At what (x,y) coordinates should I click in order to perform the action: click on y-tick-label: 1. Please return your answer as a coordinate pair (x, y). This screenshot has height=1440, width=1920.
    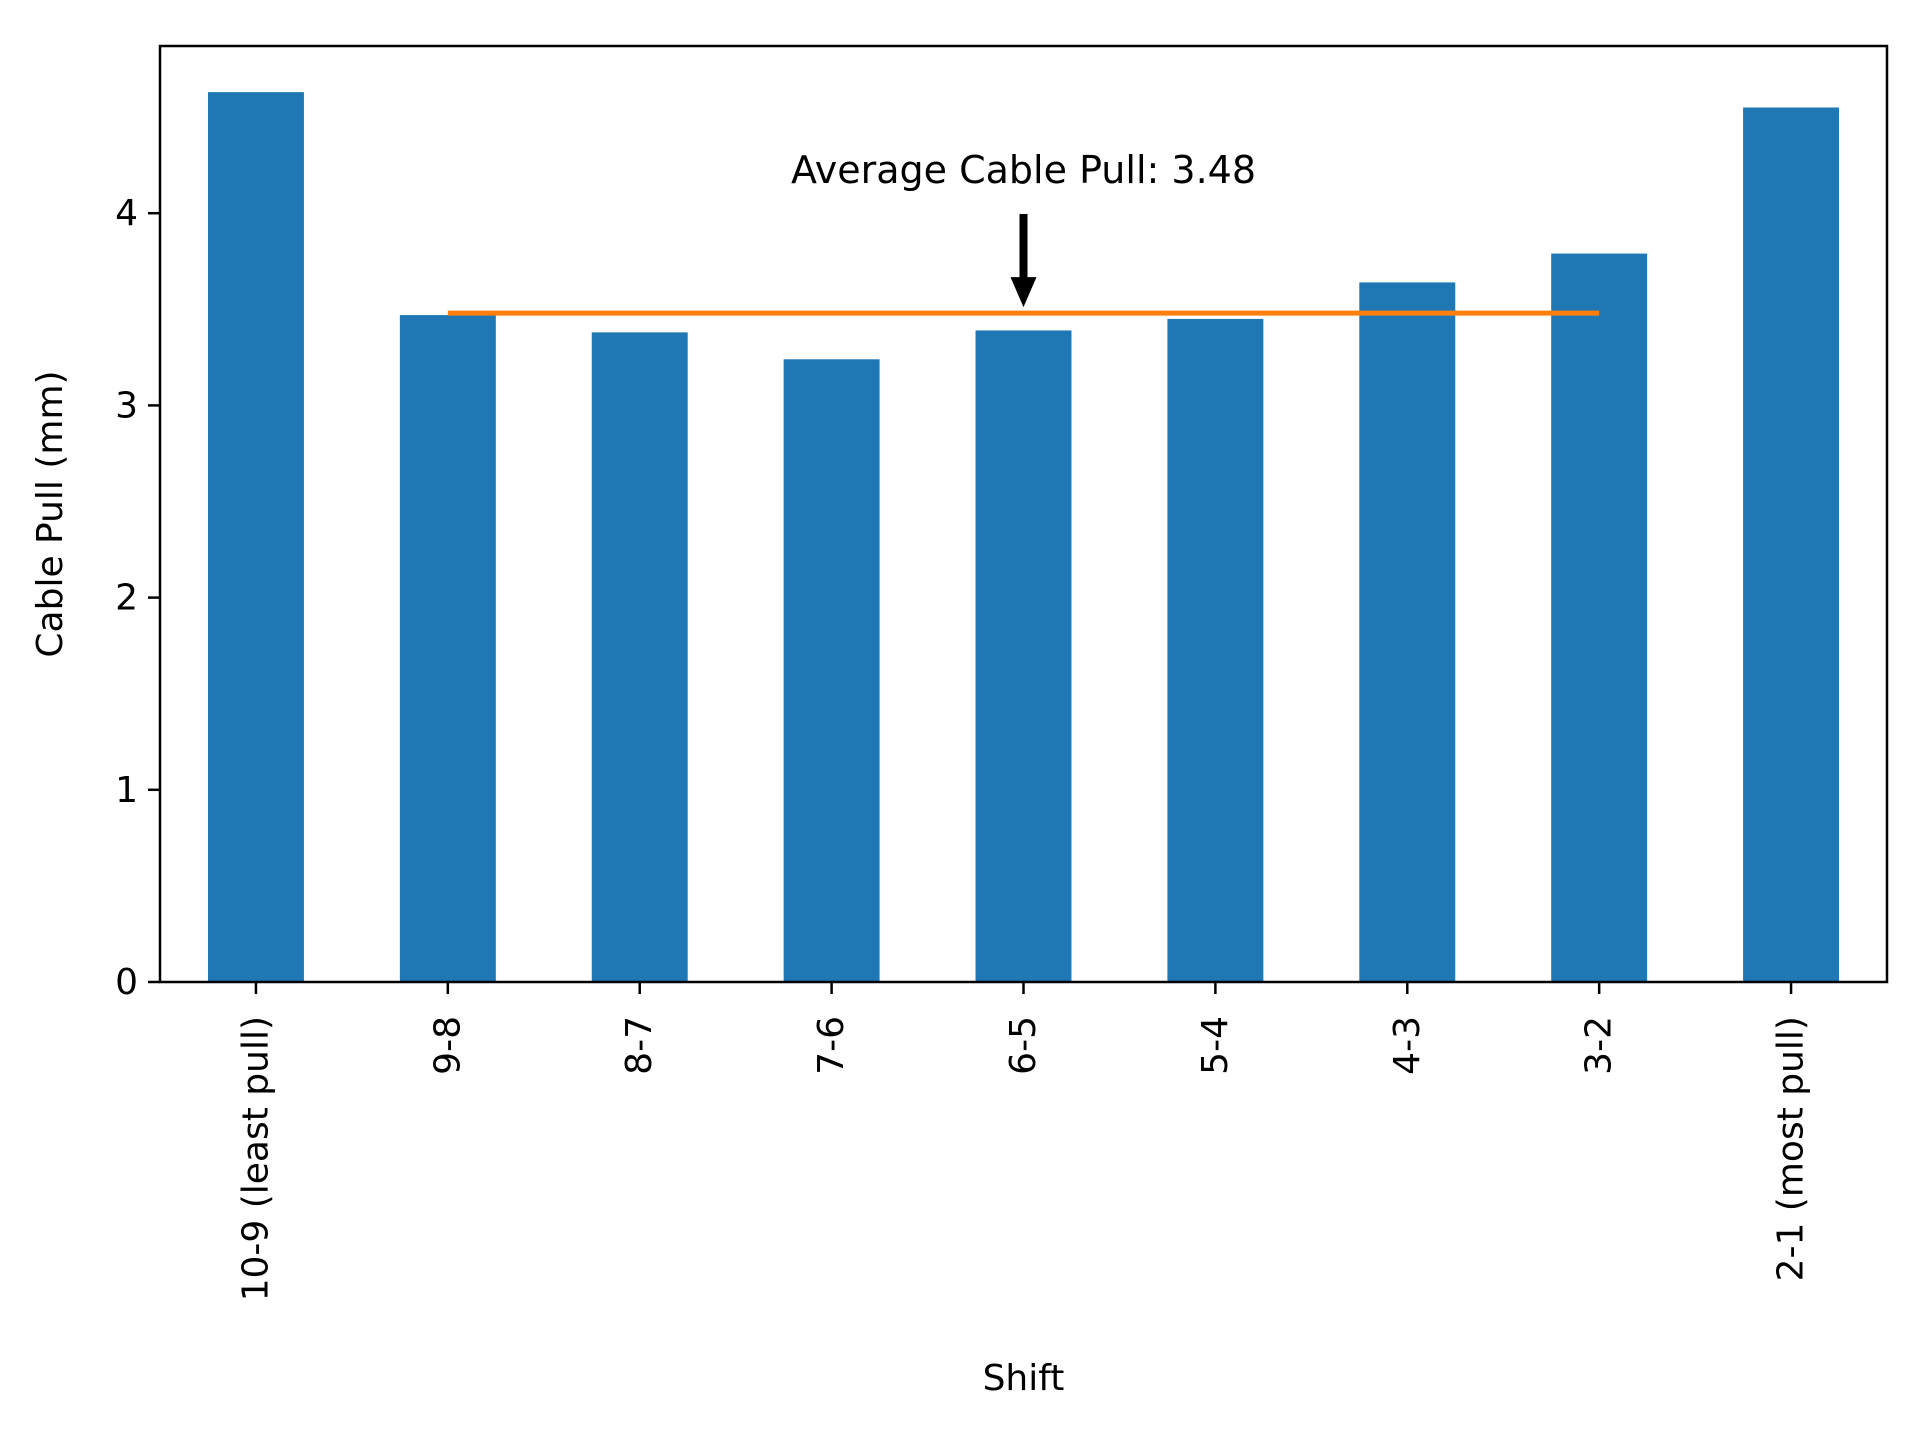
    Looking at the image, I should click on (126, 790).